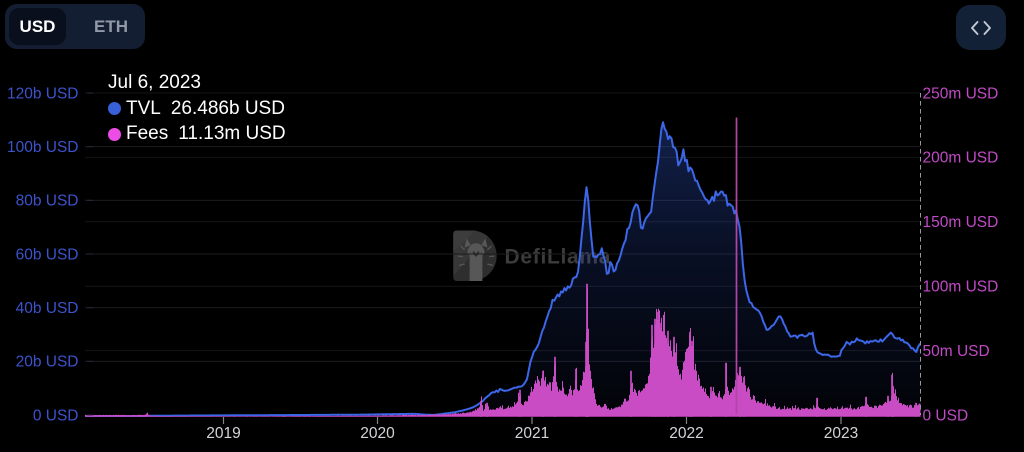 This screenshot has width=1024, height=452. What do you see at coordinates (223, 433) in the screenshot?
I see `svg-text: 2019` at bounding box center [223, 433].